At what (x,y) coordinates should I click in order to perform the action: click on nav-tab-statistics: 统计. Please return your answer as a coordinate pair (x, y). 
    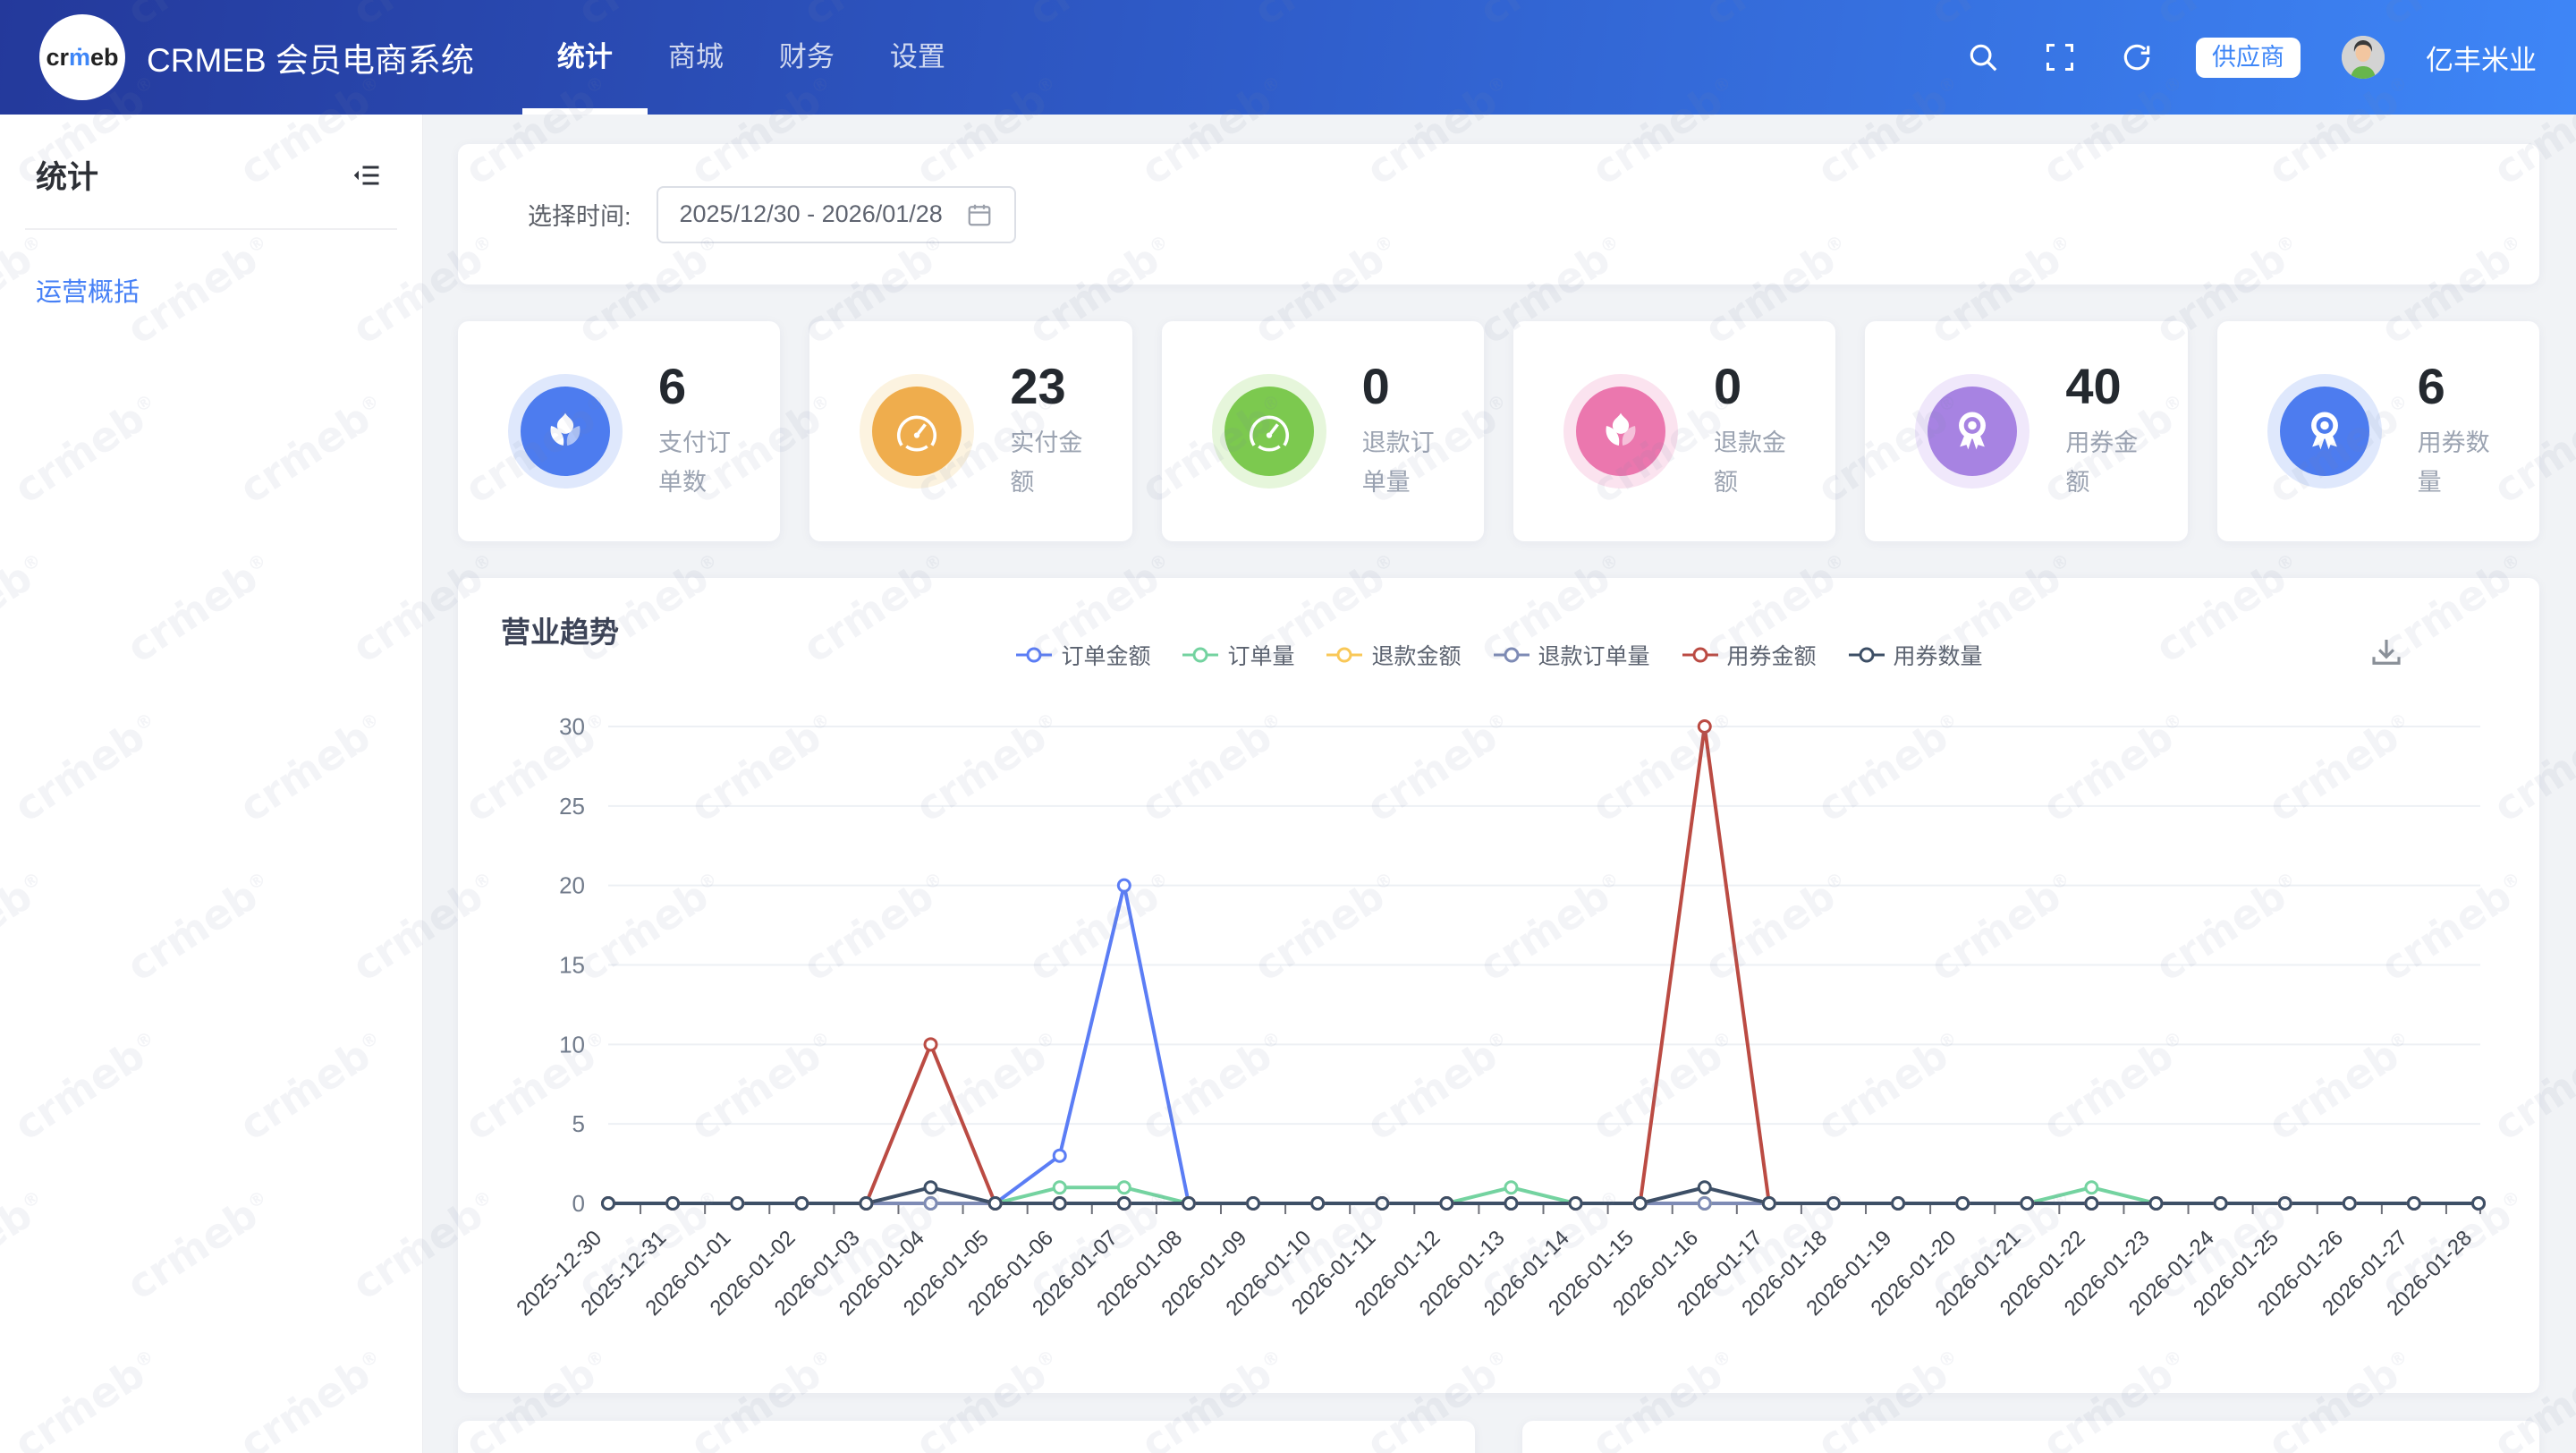
    Looking at the image, I should click on (584, 57).